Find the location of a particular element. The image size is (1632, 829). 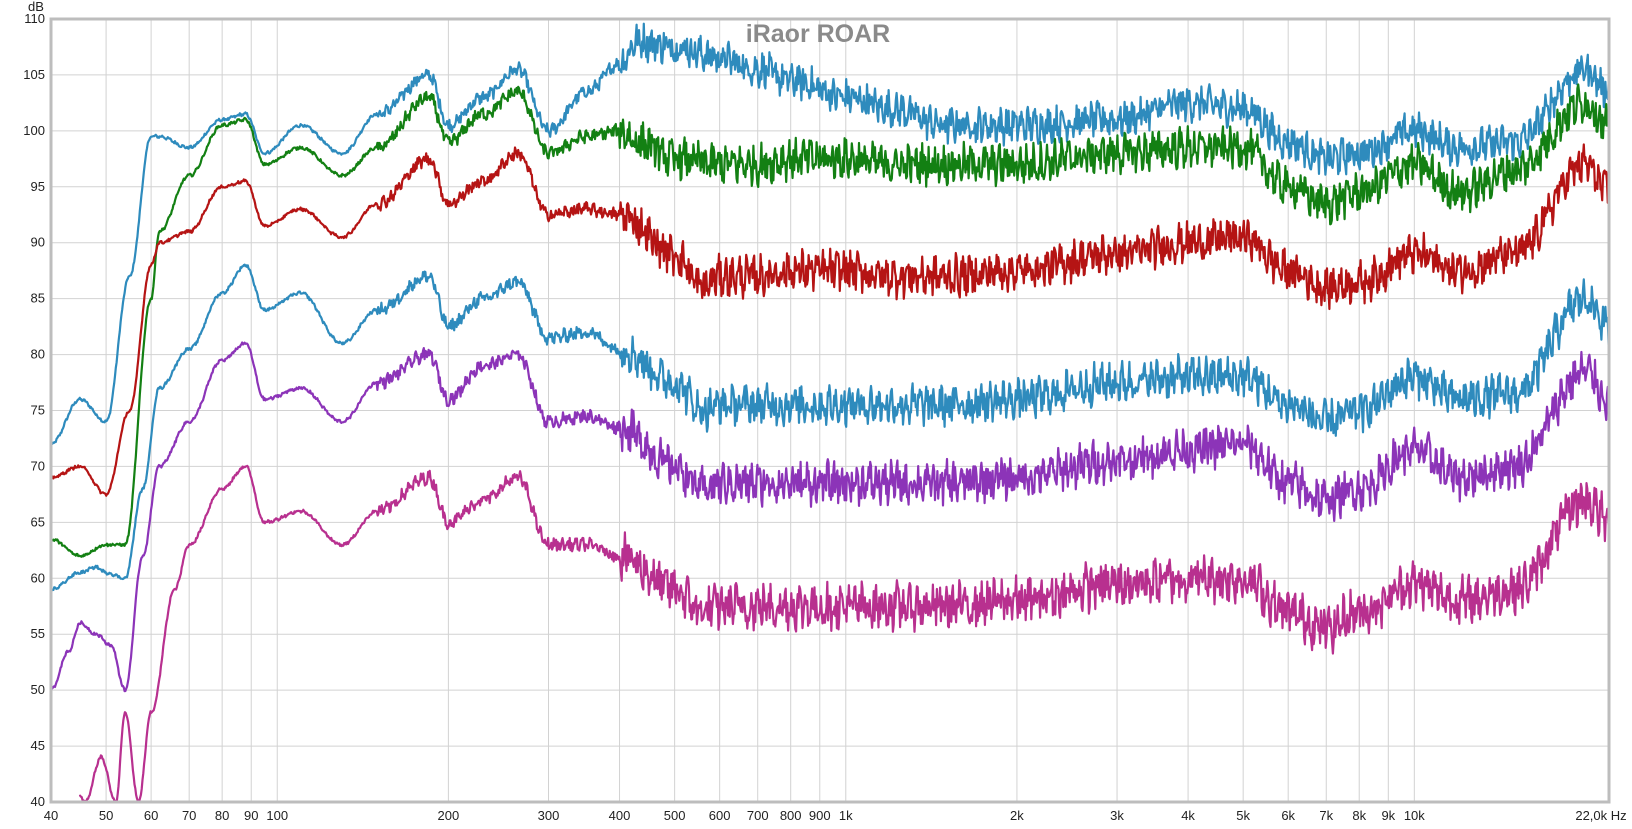

x-tick-label: 600 is located at coordinates (720, 815).